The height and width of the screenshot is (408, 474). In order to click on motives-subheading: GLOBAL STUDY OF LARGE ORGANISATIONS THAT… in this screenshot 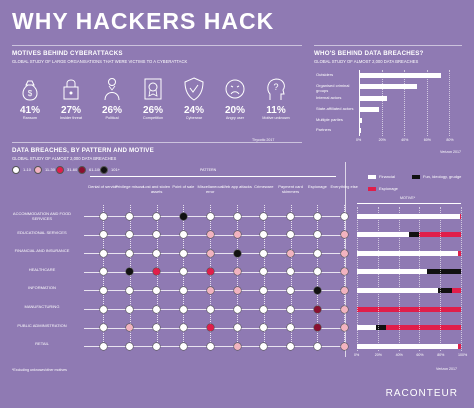, I will do `click(100, 61)`.